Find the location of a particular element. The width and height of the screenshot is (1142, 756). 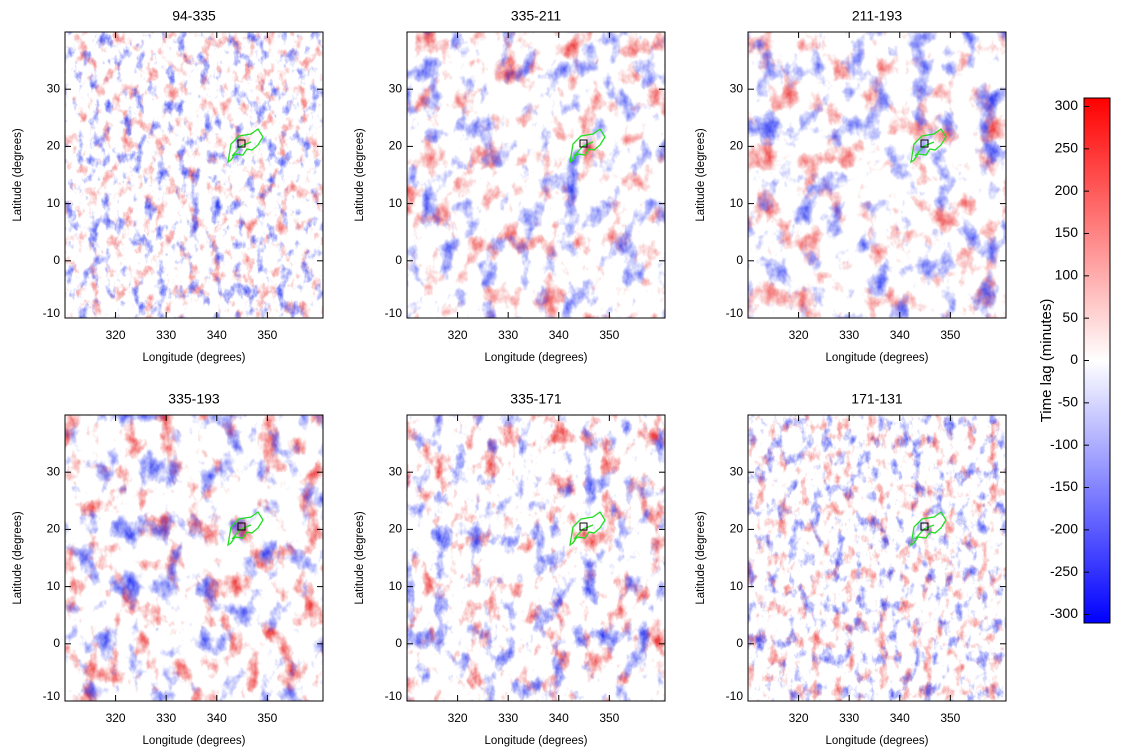

colorbar-tick-label: 150 is located at coordinates (1067, 232).